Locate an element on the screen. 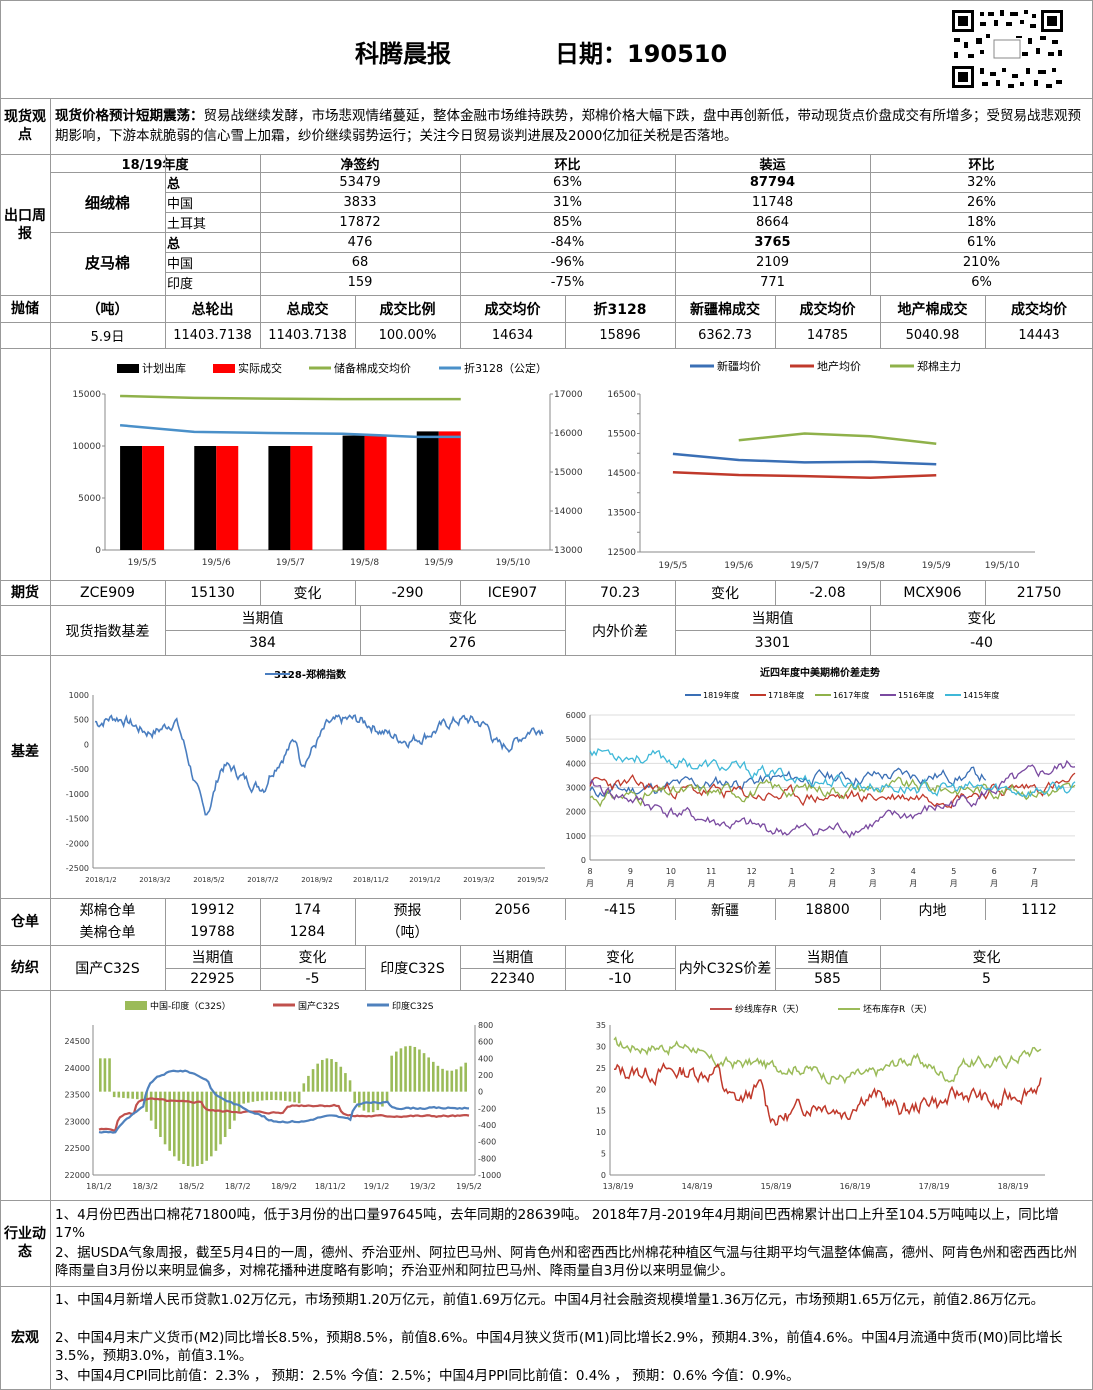 This screenshot has width=1093, height=1390. x-tick-label: 10 is located at coordinates (671, 871).